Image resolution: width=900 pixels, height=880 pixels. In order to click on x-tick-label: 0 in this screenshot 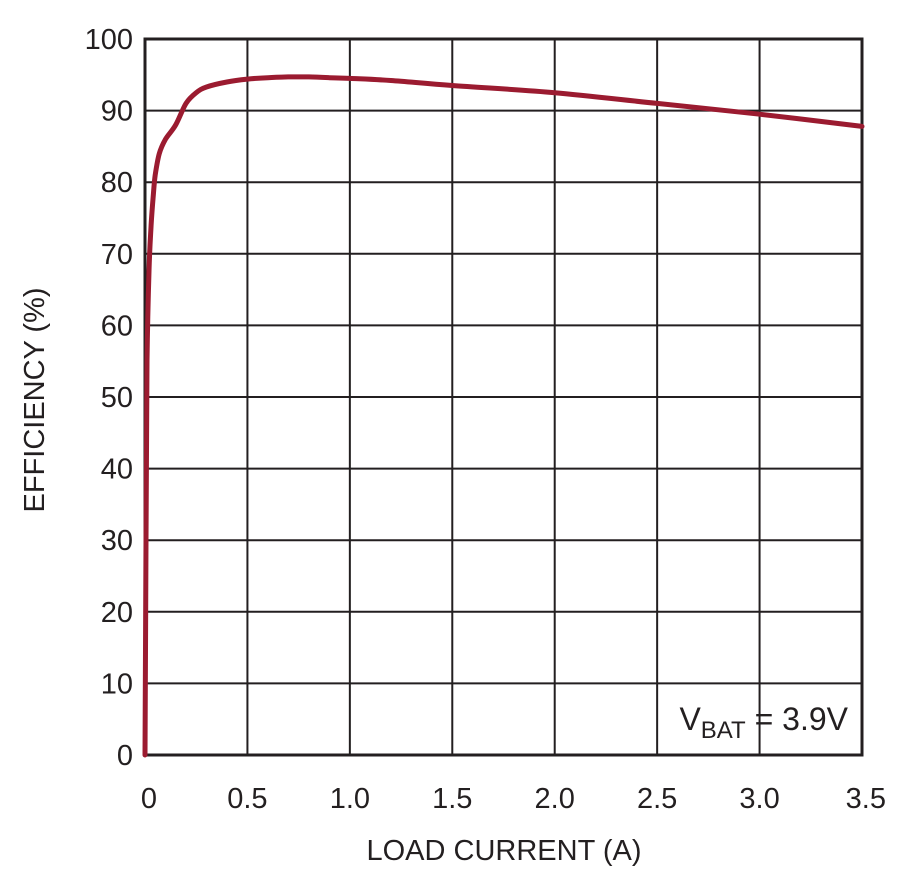, I will do `click(149, 799)`.